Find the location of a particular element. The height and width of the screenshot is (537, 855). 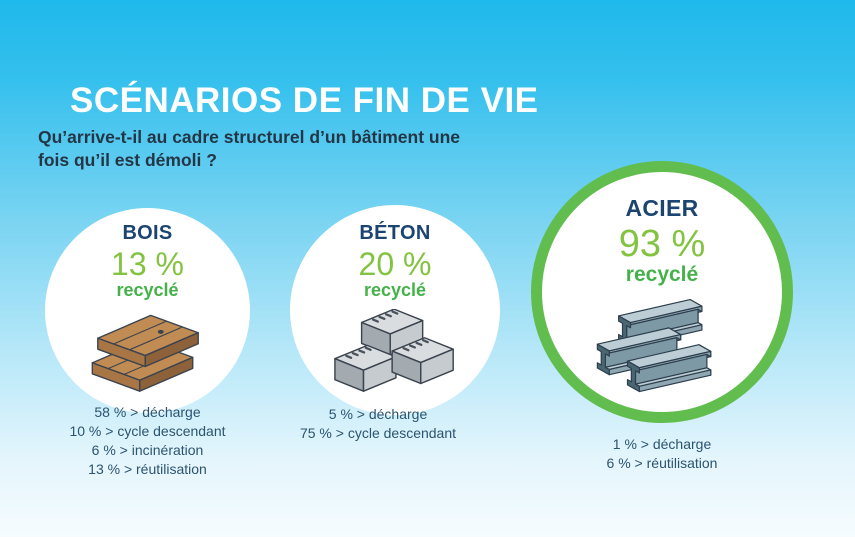

page-title: SCÉNARIOS DE FIN DE VIE is located at coordinates (304, 100).